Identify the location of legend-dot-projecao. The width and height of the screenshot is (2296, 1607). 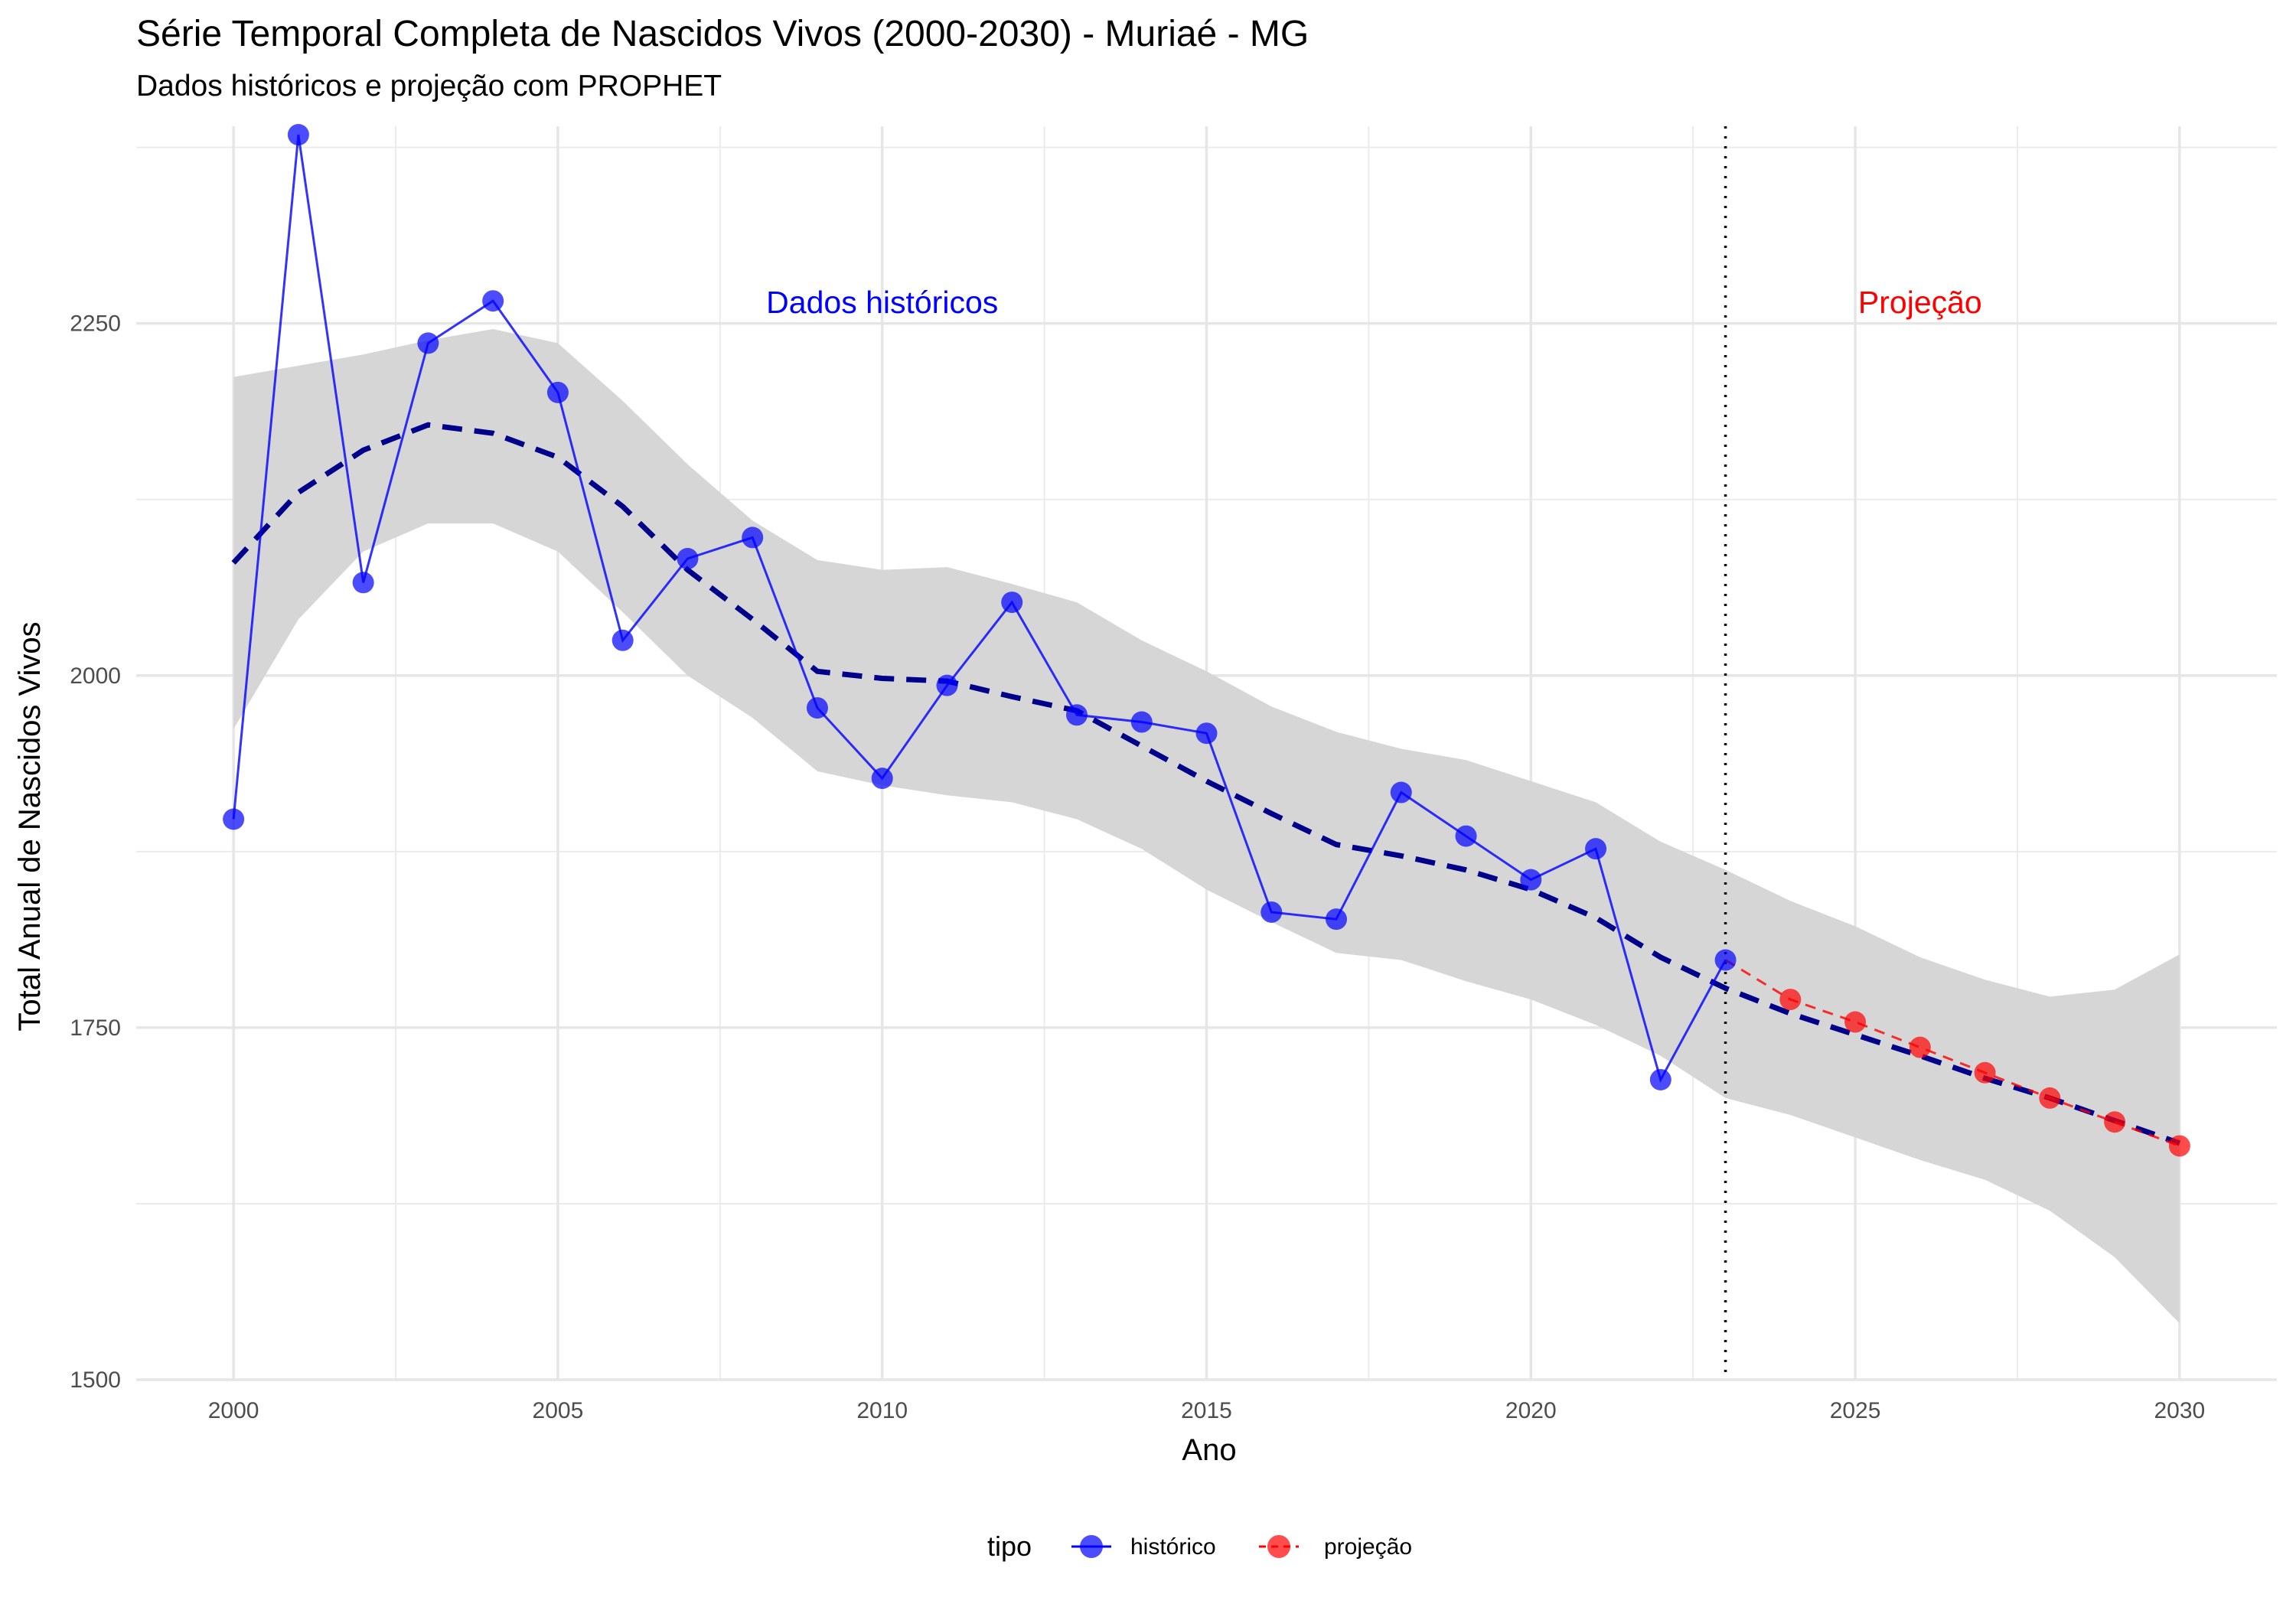
(1278, 1546).